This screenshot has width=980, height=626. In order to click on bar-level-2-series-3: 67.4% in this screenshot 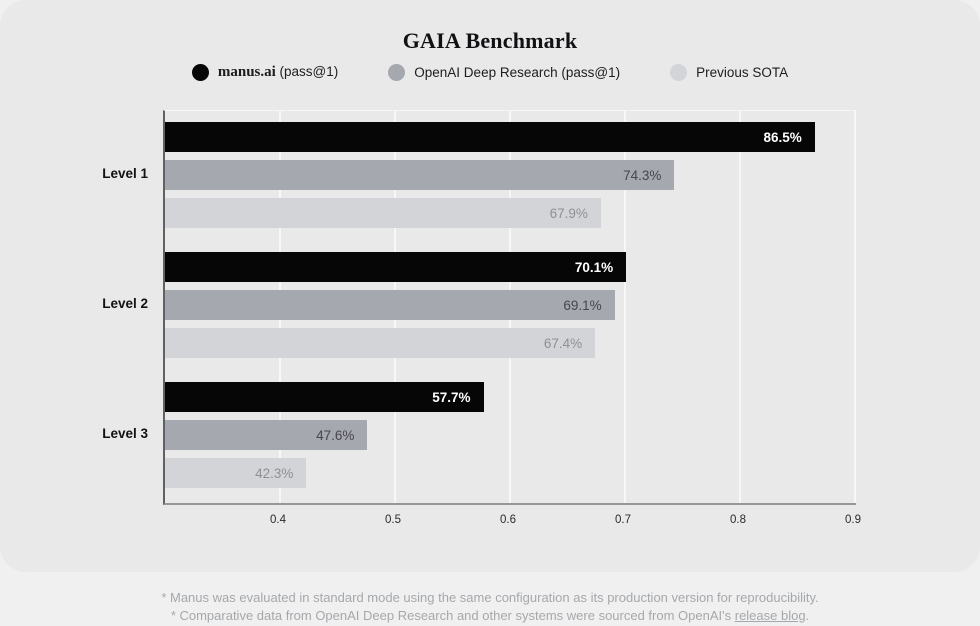, I will do `click(380, 343)`.